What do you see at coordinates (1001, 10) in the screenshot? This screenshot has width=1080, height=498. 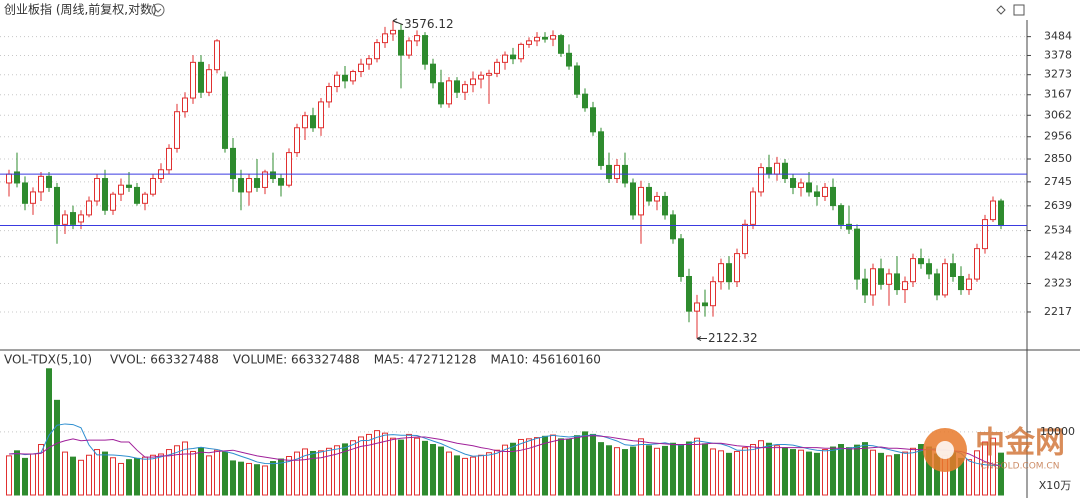 I see `diamond-icon` at bounding box center [1001, 10].